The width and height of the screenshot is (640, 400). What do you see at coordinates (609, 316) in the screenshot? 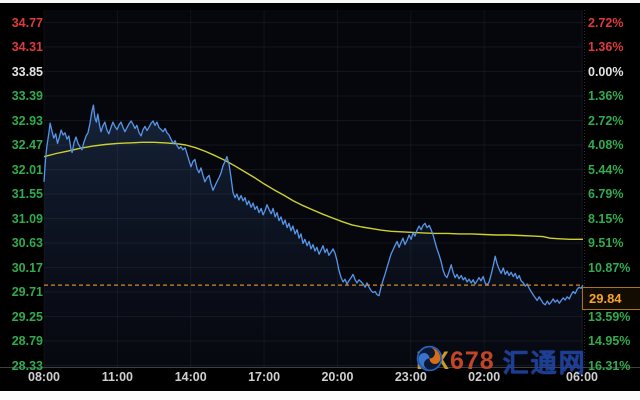
I see `y-axis-label-right: 13.59%` at bounding box center [609, 316].